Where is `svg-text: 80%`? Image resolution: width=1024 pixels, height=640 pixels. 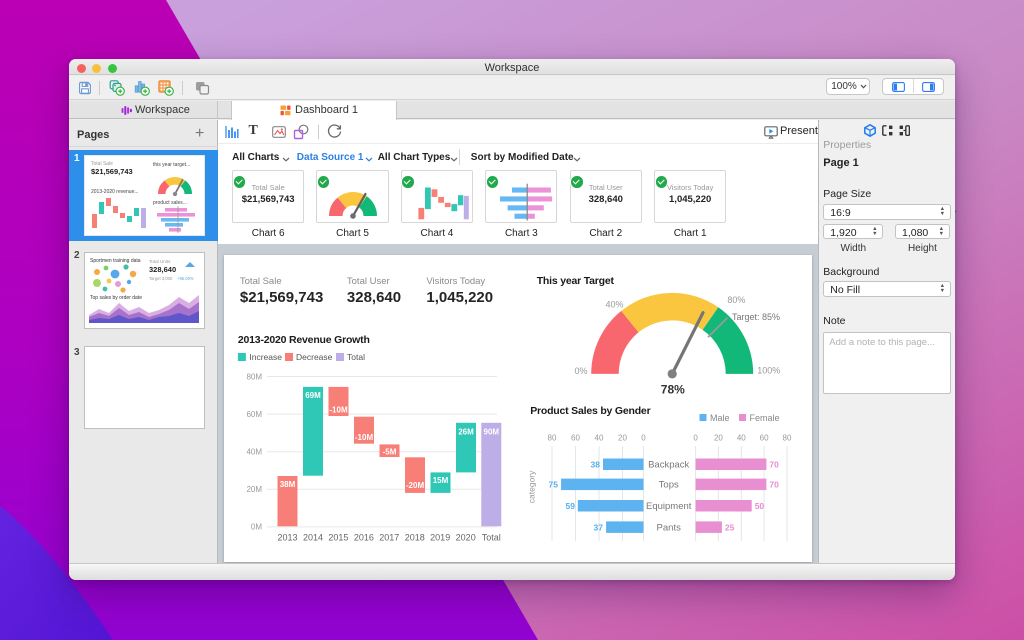 svg-text: 80% is located at coordinates (736, 300).